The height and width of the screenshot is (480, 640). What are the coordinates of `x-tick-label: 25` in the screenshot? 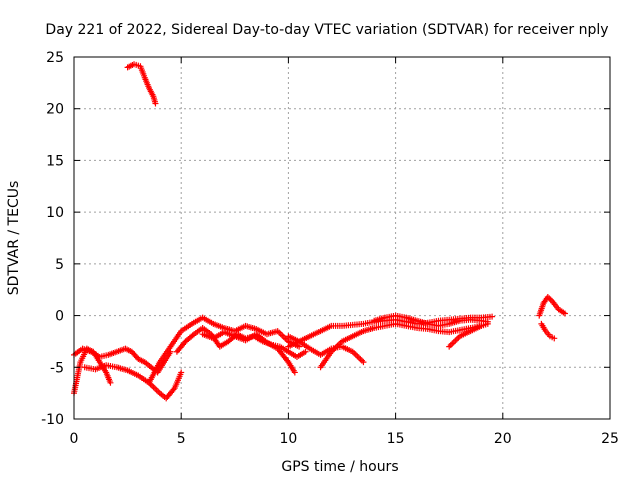 It's located at (610, 439).